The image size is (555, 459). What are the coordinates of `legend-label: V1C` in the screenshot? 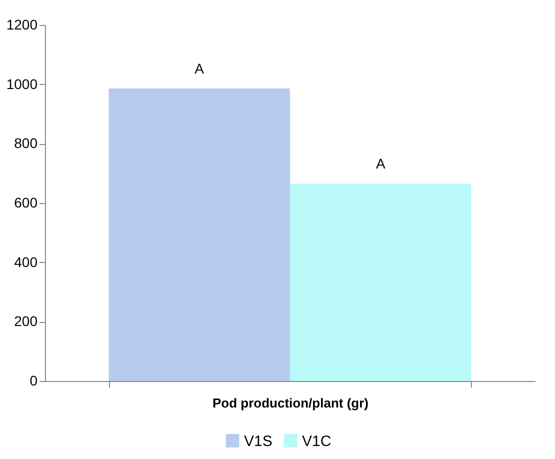 It's located at (317, 441).